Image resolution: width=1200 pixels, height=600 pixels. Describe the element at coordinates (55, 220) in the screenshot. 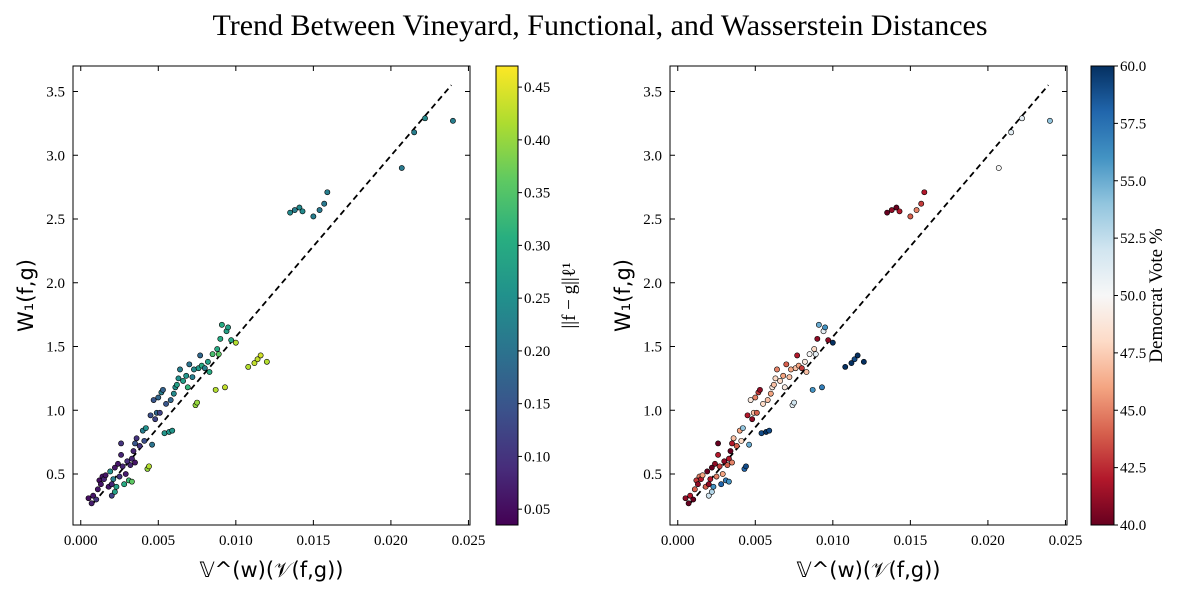

I see `y-tick-label: 2.5` at that location.